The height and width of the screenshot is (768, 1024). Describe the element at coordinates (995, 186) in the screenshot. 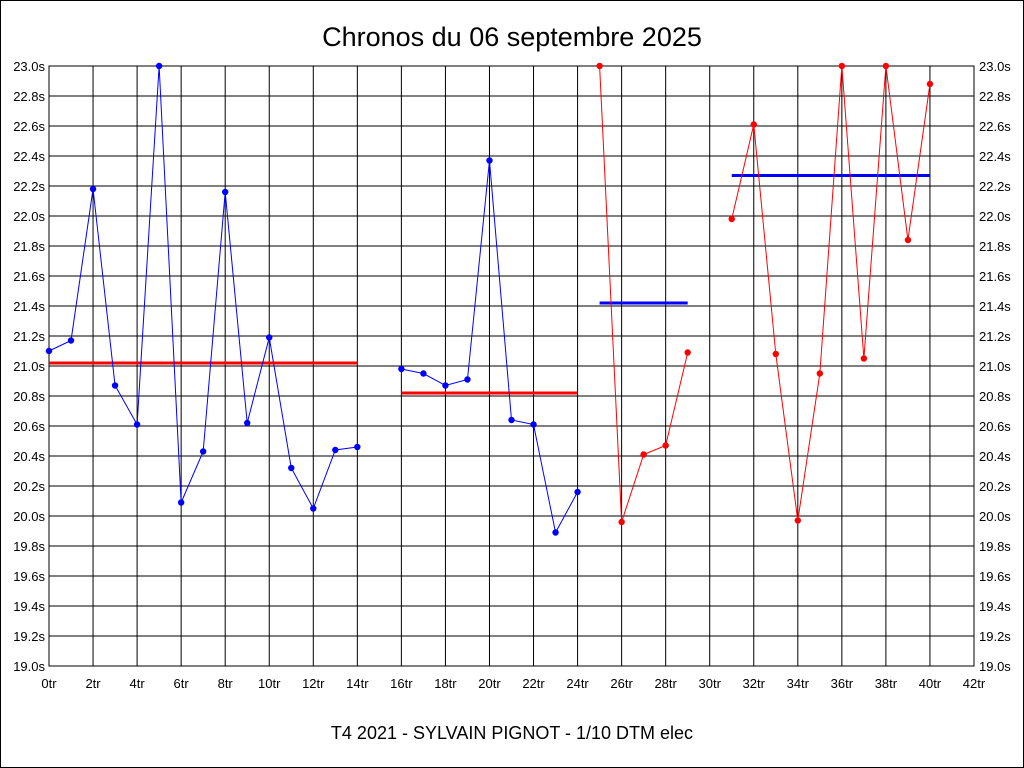

I see `y-tick-label-right: 22.2s` at that location.